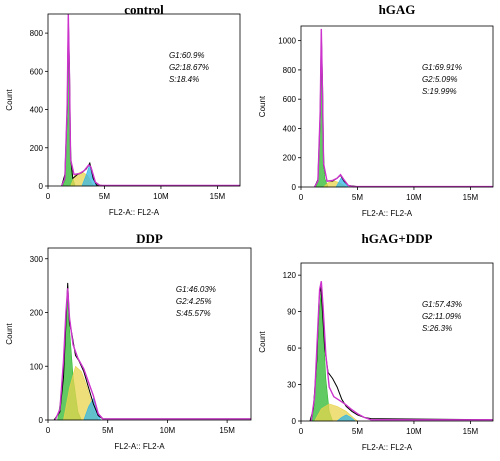 The width and height of the screenshot is (500, 461). Describe the element at coordinates (437, 328) in the screenshot. I see `phase-percentage-annotation: S:26.3%` at that location.